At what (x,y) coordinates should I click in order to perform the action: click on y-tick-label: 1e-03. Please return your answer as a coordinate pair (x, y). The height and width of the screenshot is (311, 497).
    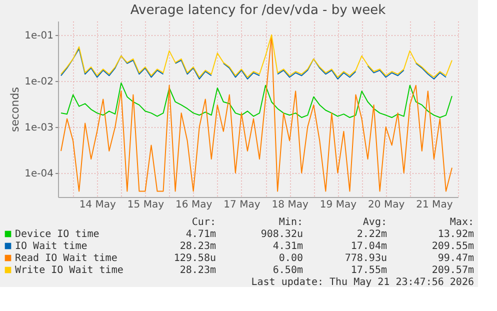
    Looking at the image, I should click on (39, 128).